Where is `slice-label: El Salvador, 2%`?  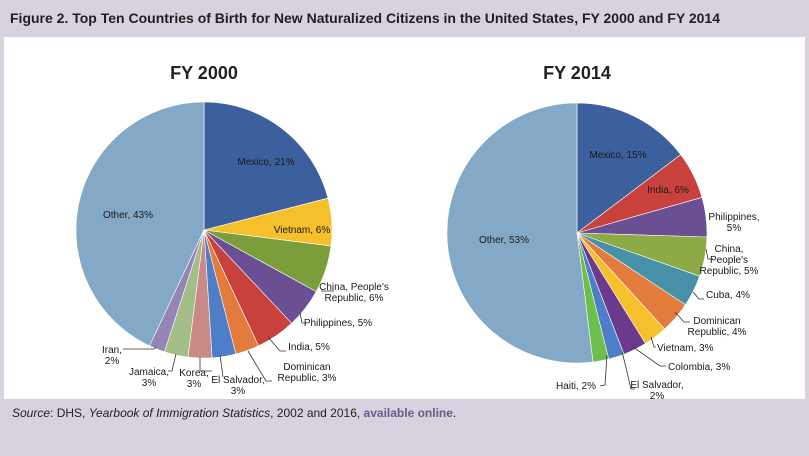 slice-label: El Salvador, 2% is located at coordinates (656, 389).